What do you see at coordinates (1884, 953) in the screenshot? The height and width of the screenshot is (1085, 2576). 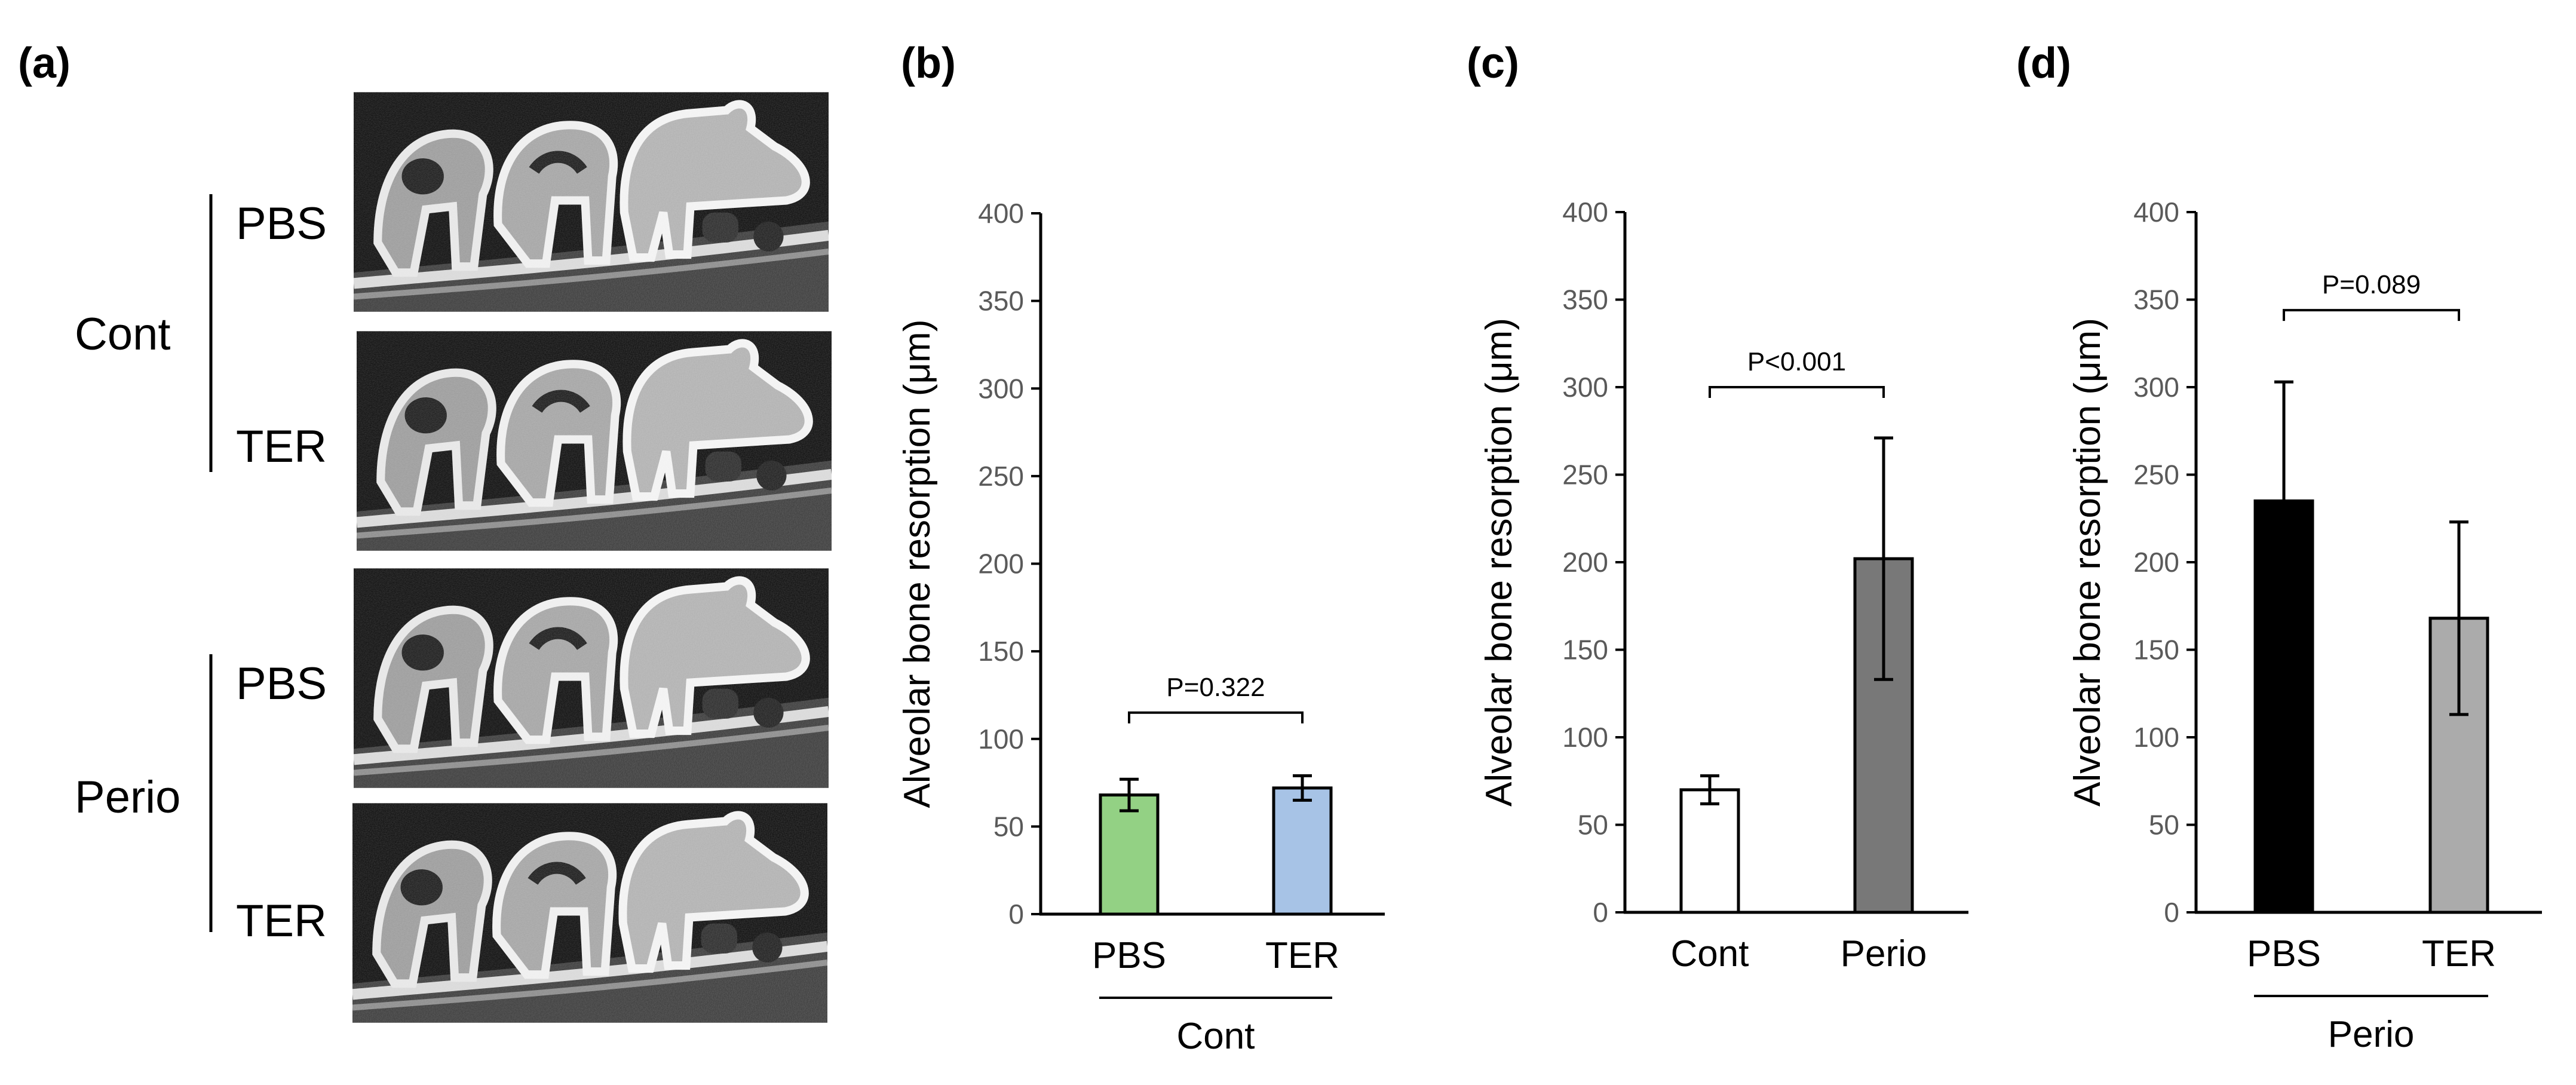 I see `x-tick-label: Perio` at bounding box center [1884, 953].